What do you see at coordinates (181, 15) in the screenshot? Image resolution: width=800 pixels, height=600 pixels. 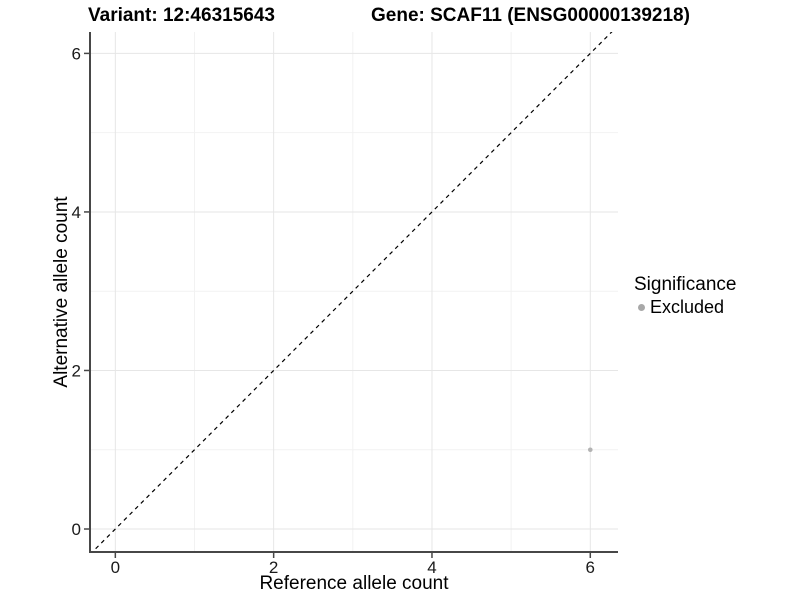 I see `variant-title: Variant: 12:46315643` at bounding box center [181, 15].